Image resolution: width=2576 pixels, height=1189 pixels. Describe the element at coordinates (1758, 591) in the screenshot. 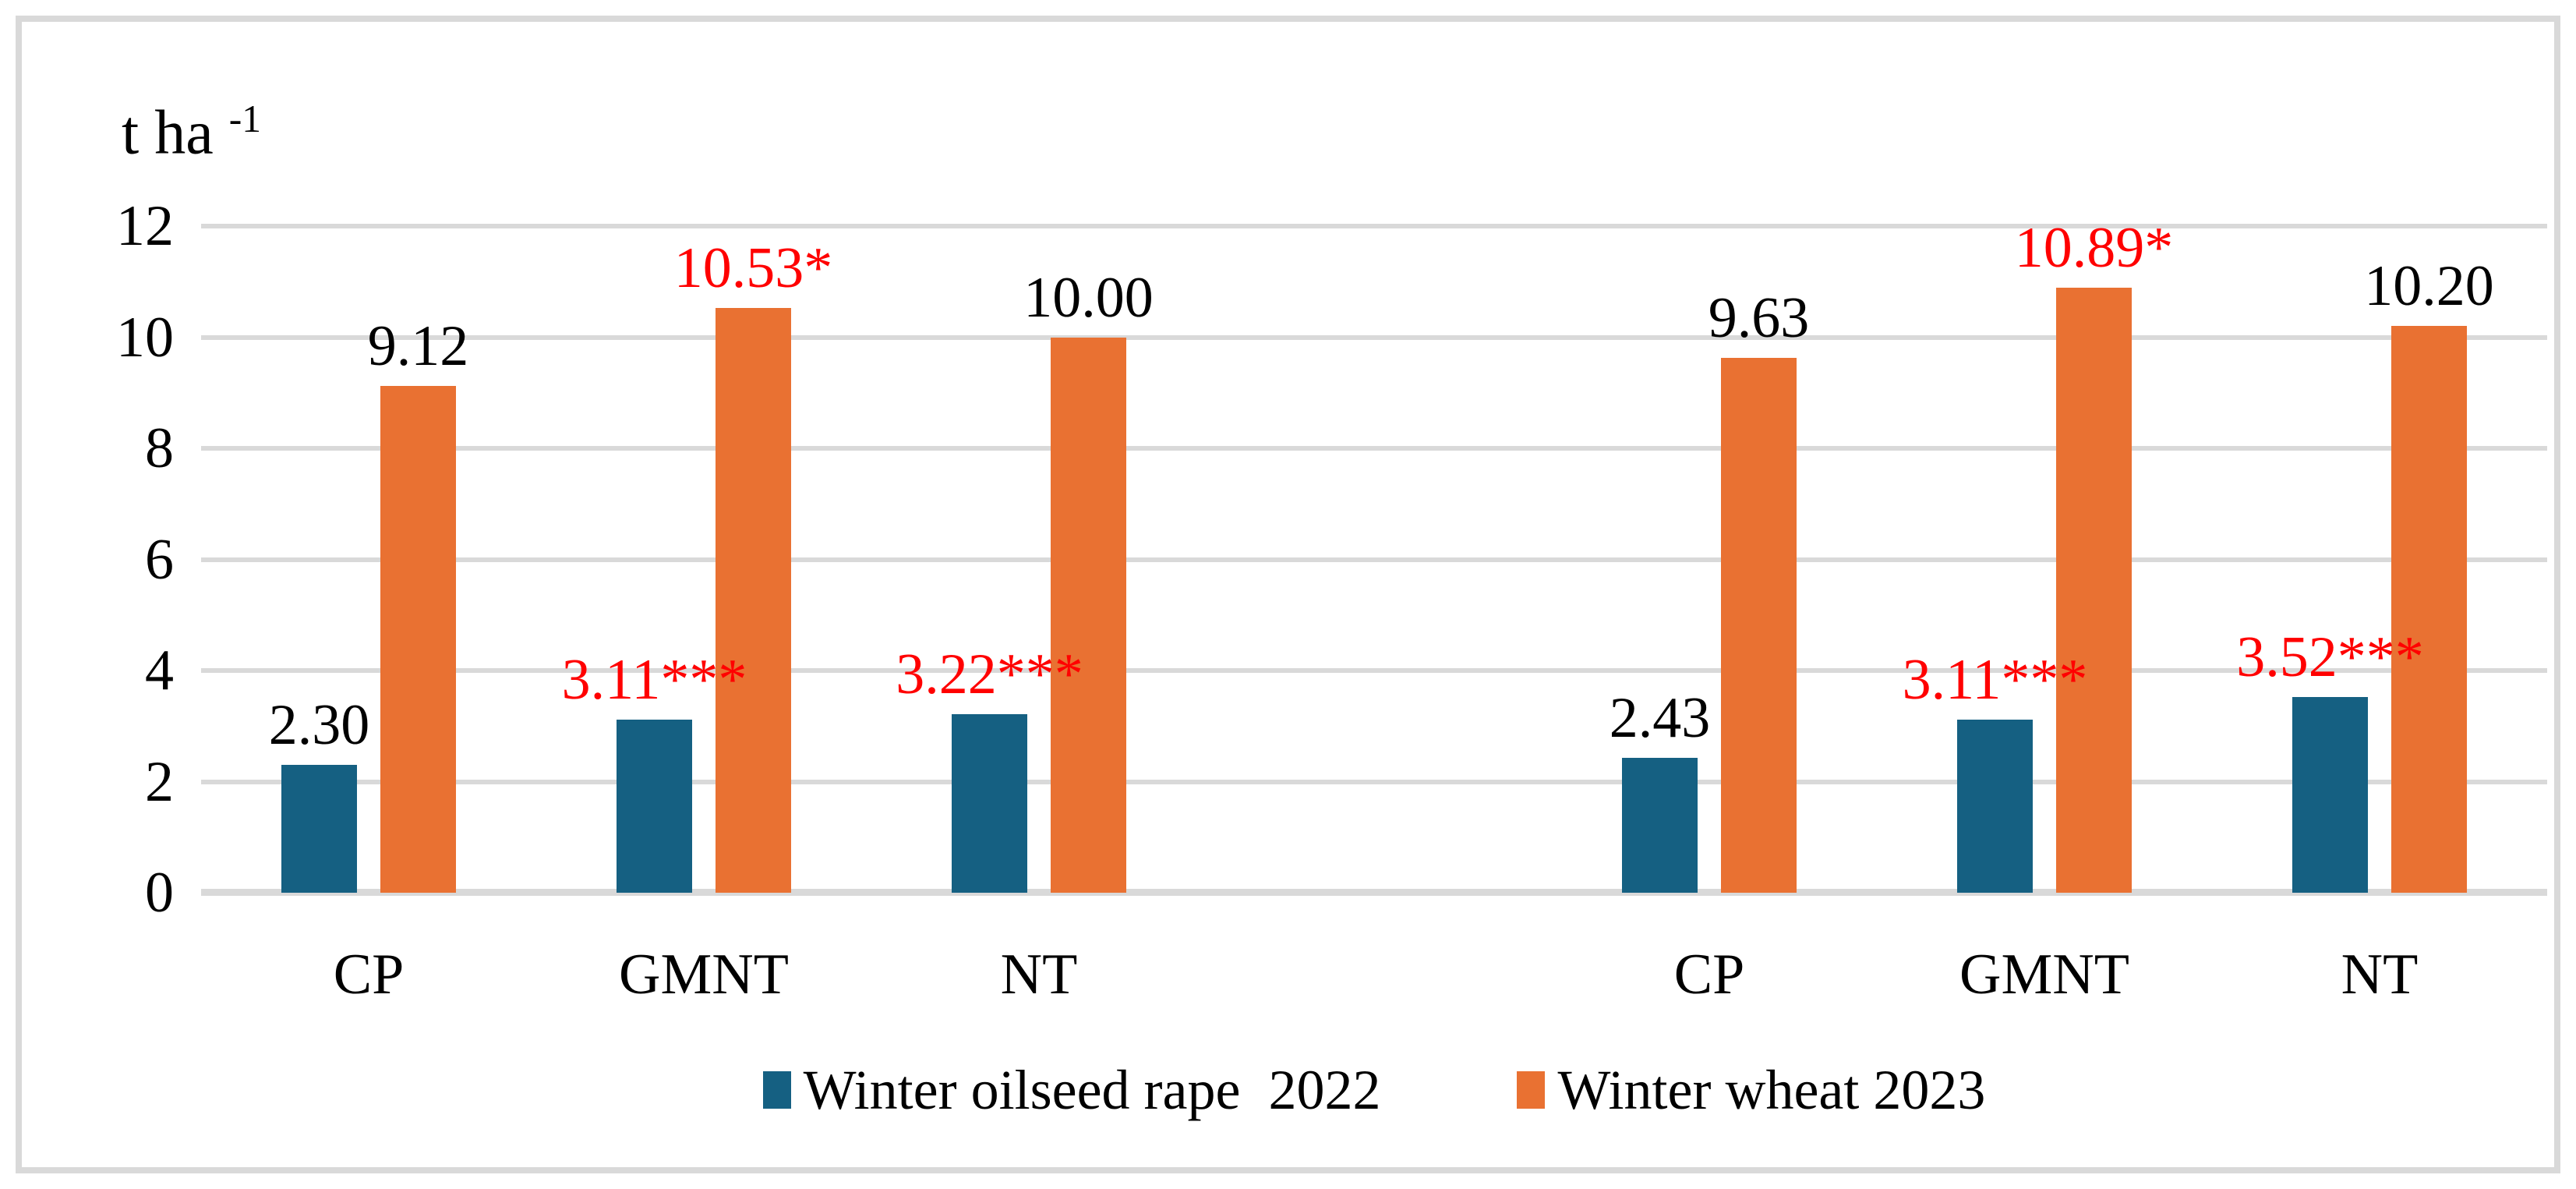

I see `bar-wheat: 9.63` at that location.